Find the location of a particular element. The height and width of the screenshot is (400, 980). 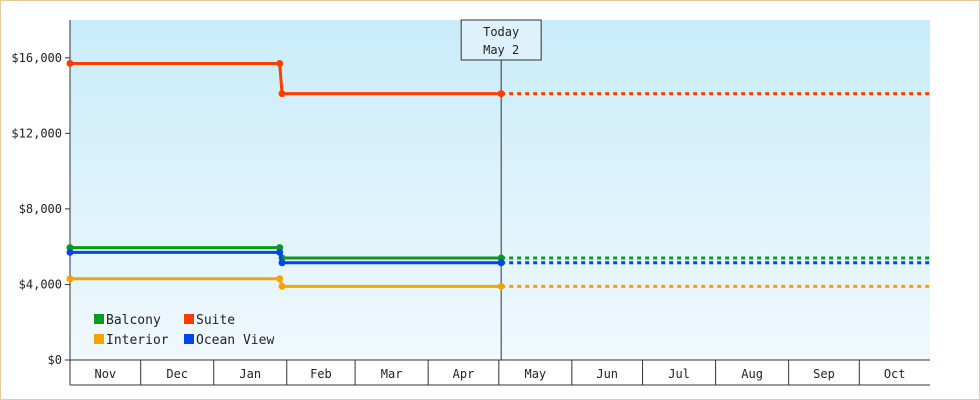

x-month-label: Apr is located at coordinates (464, 374).